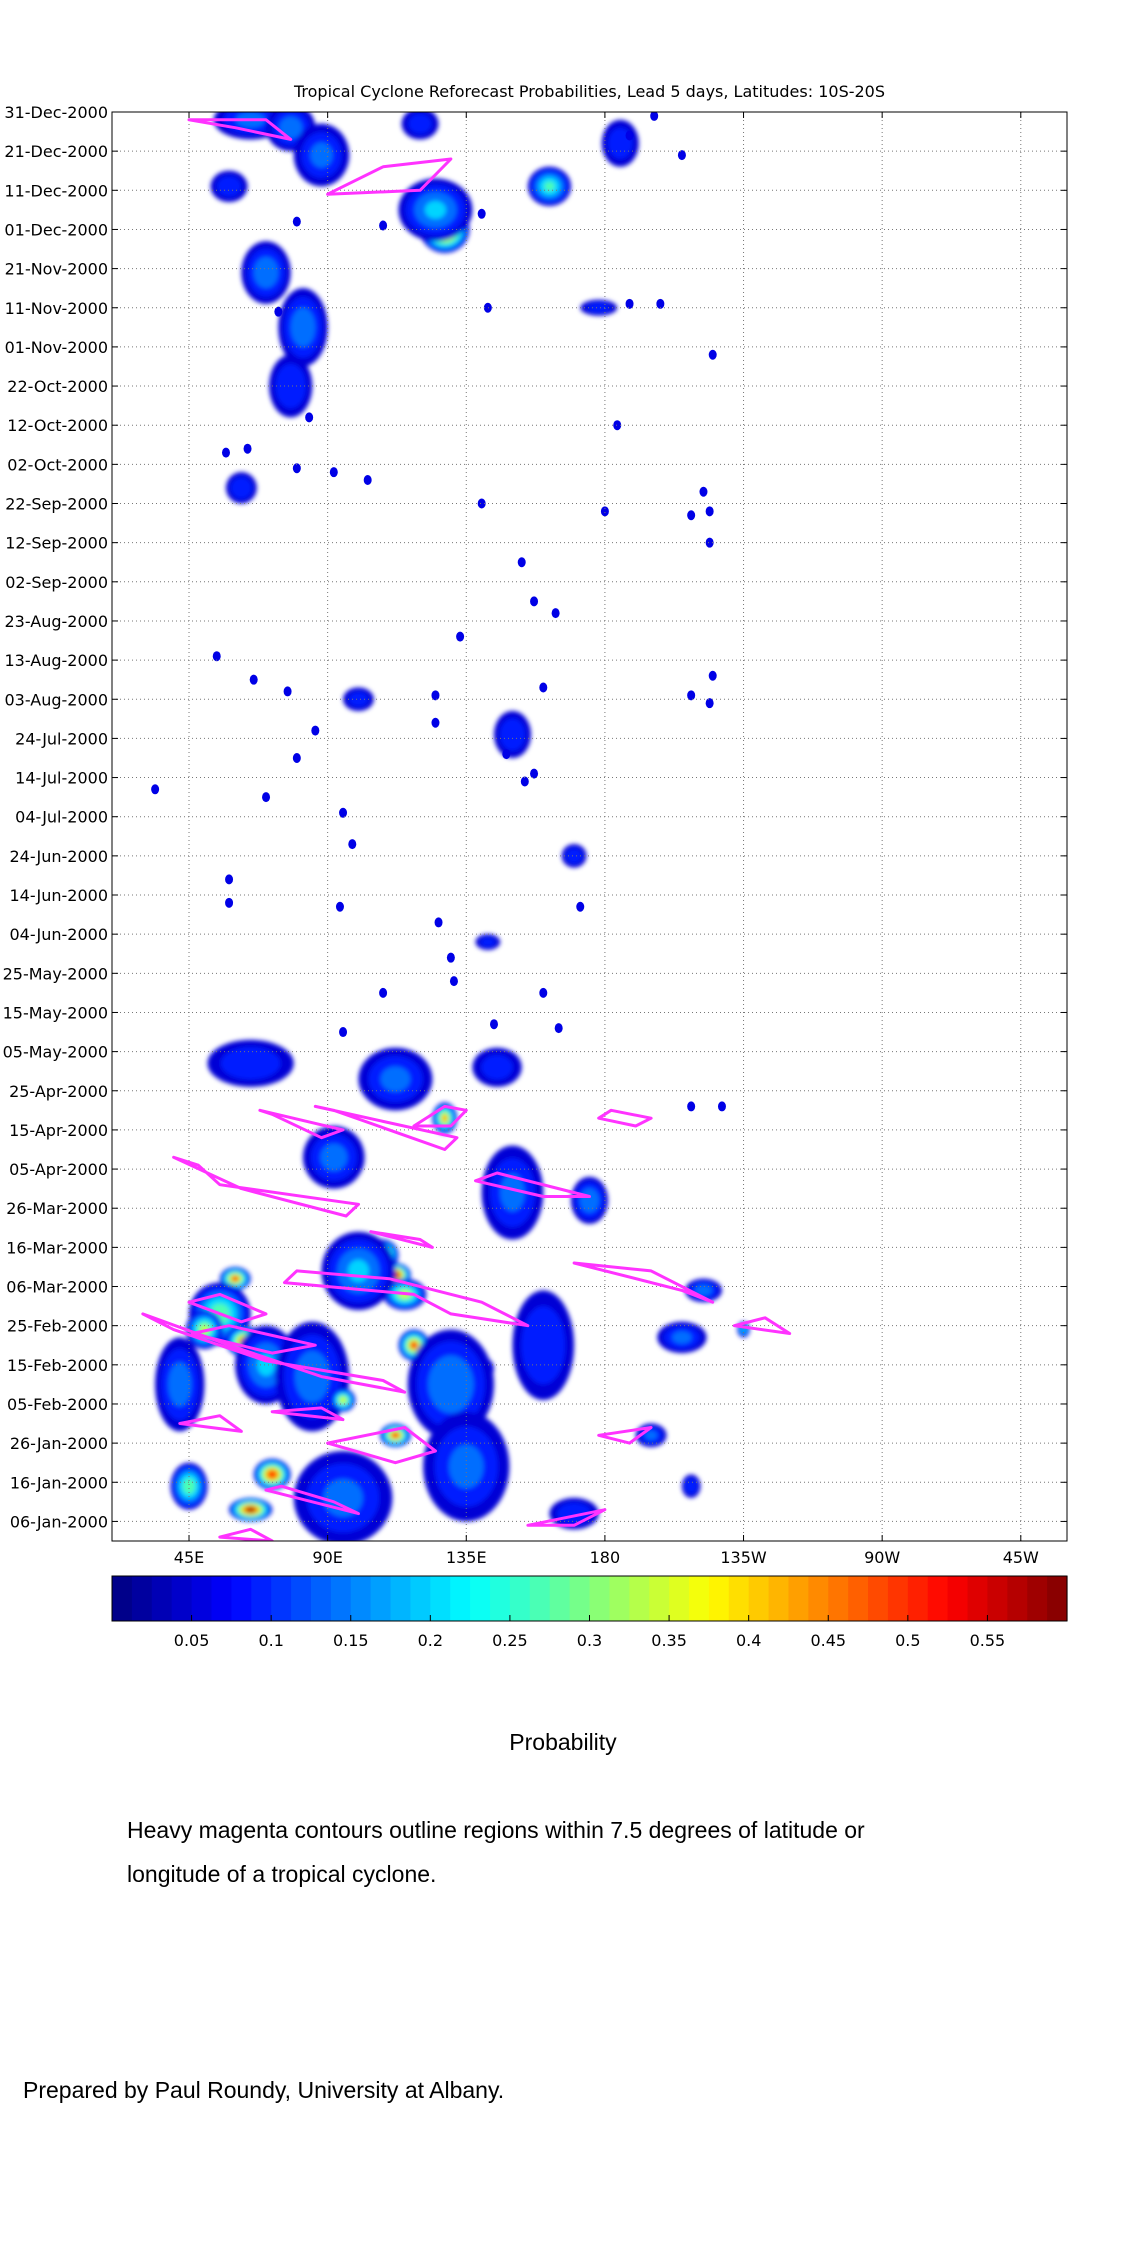  What do you see at coordinates (58, 934) in the screenshot?
I see `y-tick-label: 04-Jun-2000` at bounding box center [58, 934].